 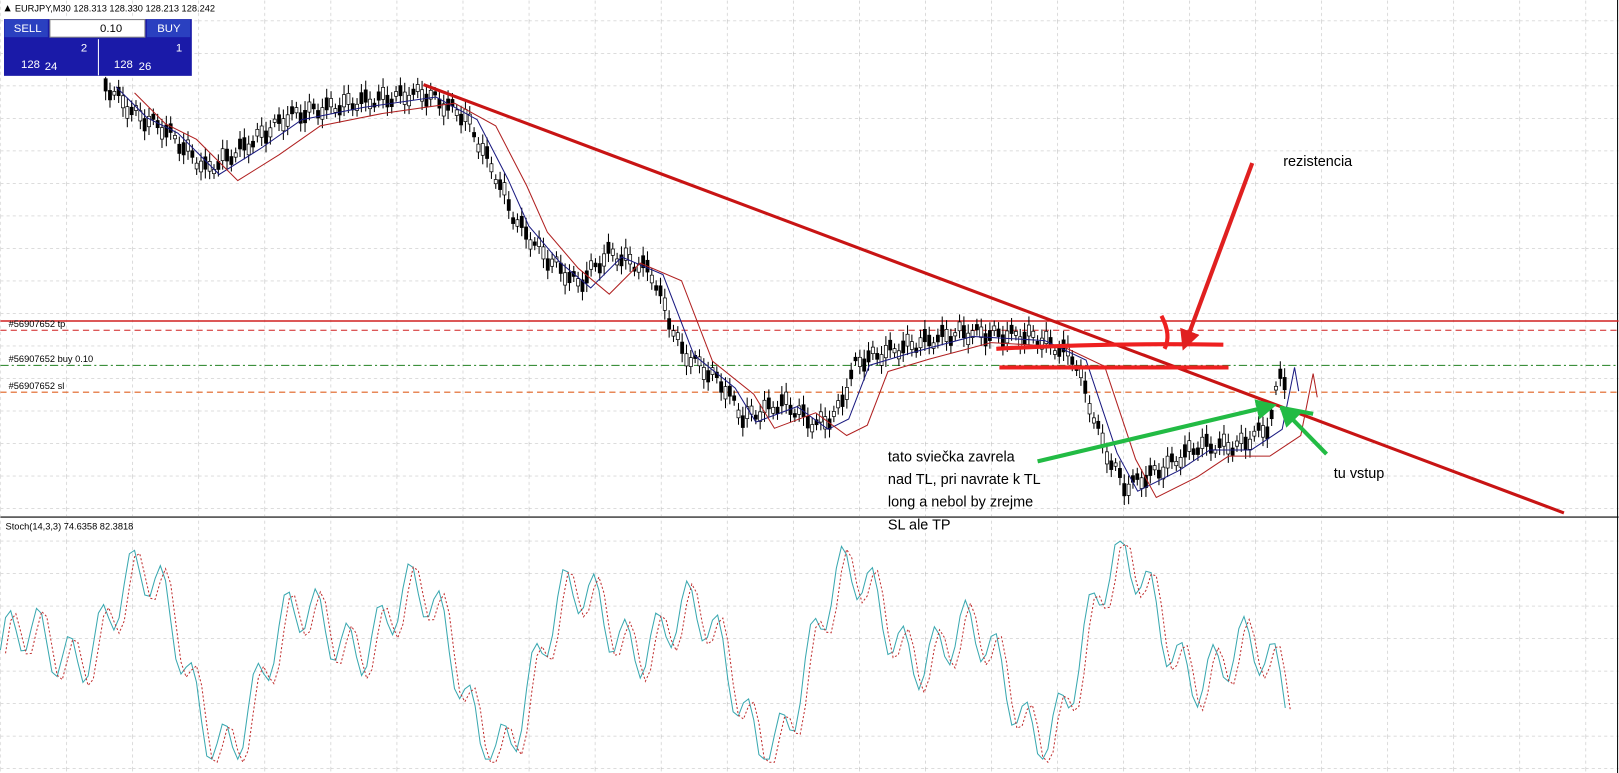 What do you see at coordinates (919, 525) in the screenshot?
I see `annotation: SL ale TP` at bounding box center [919, 525].